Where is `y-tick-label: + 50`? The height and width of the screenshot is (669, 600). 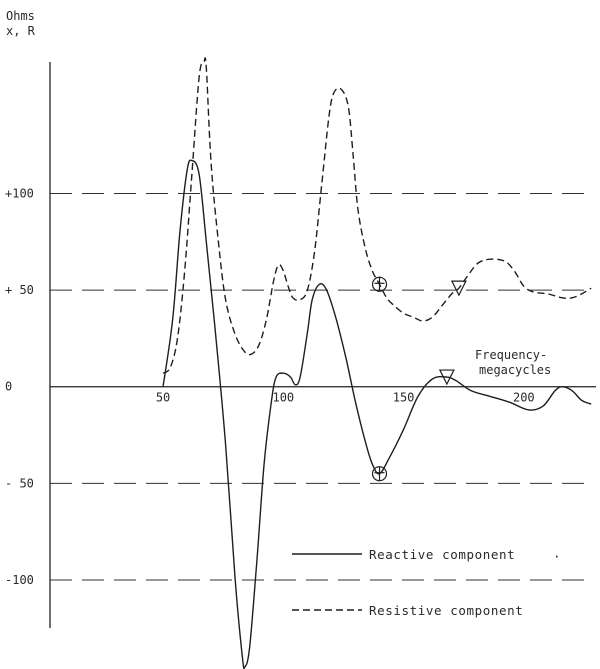 y-tick-label: + 50 is located at coordinates (19, 290).